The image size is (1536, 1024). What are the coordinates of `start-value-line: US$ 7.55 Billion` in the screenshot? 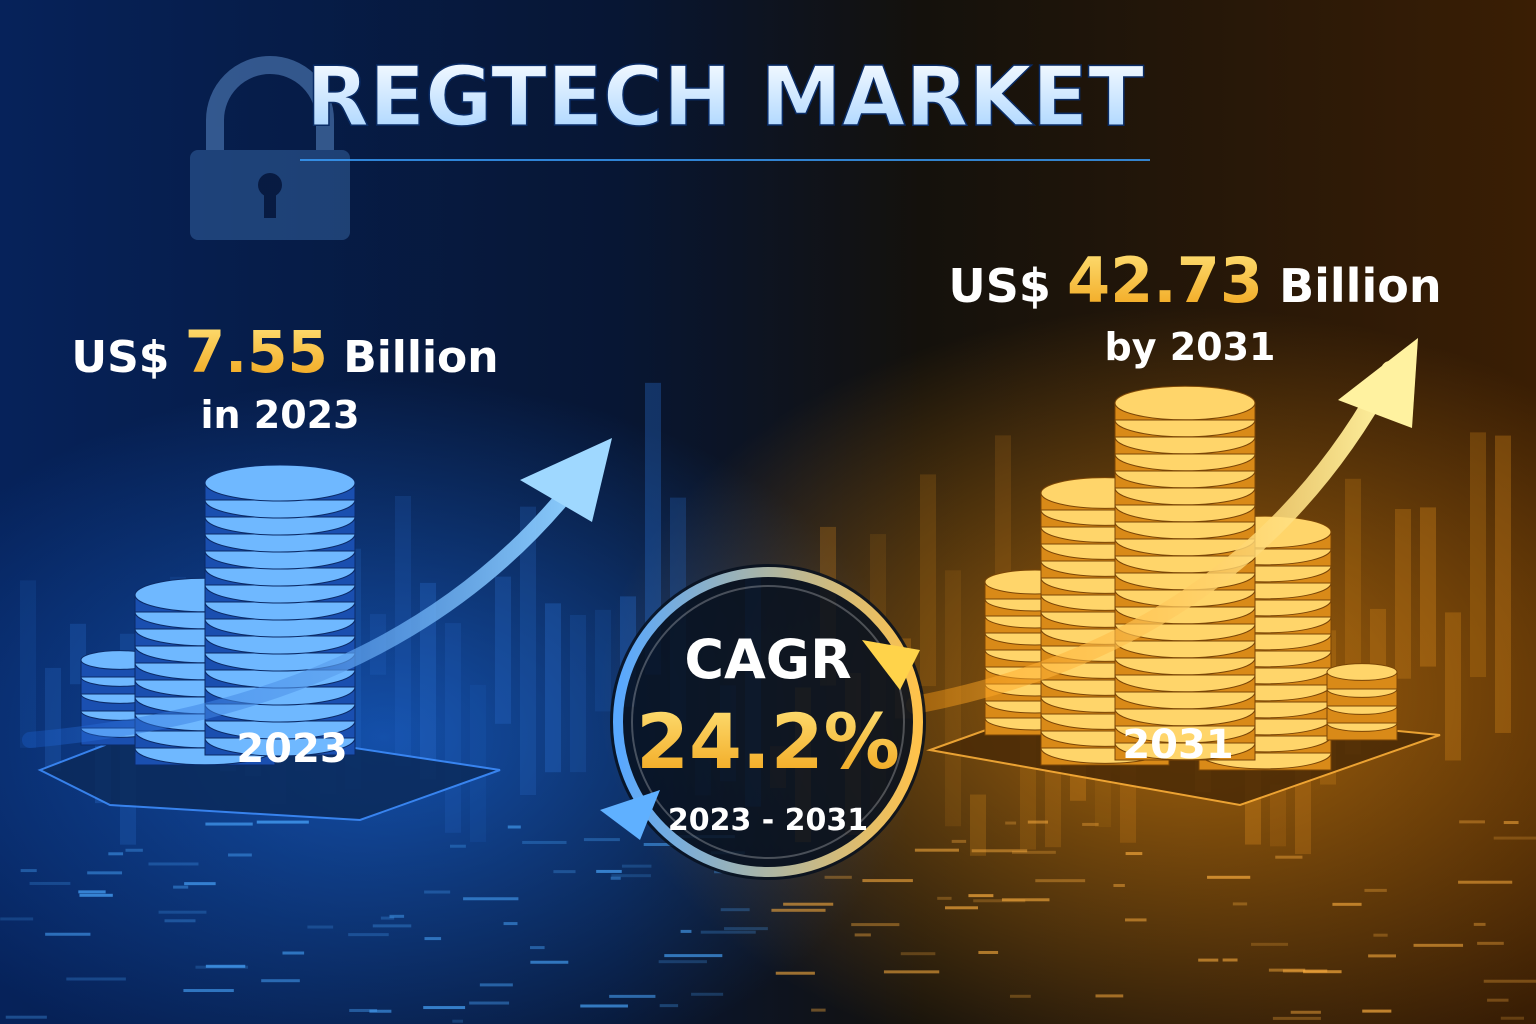 It's located at (284, 352).